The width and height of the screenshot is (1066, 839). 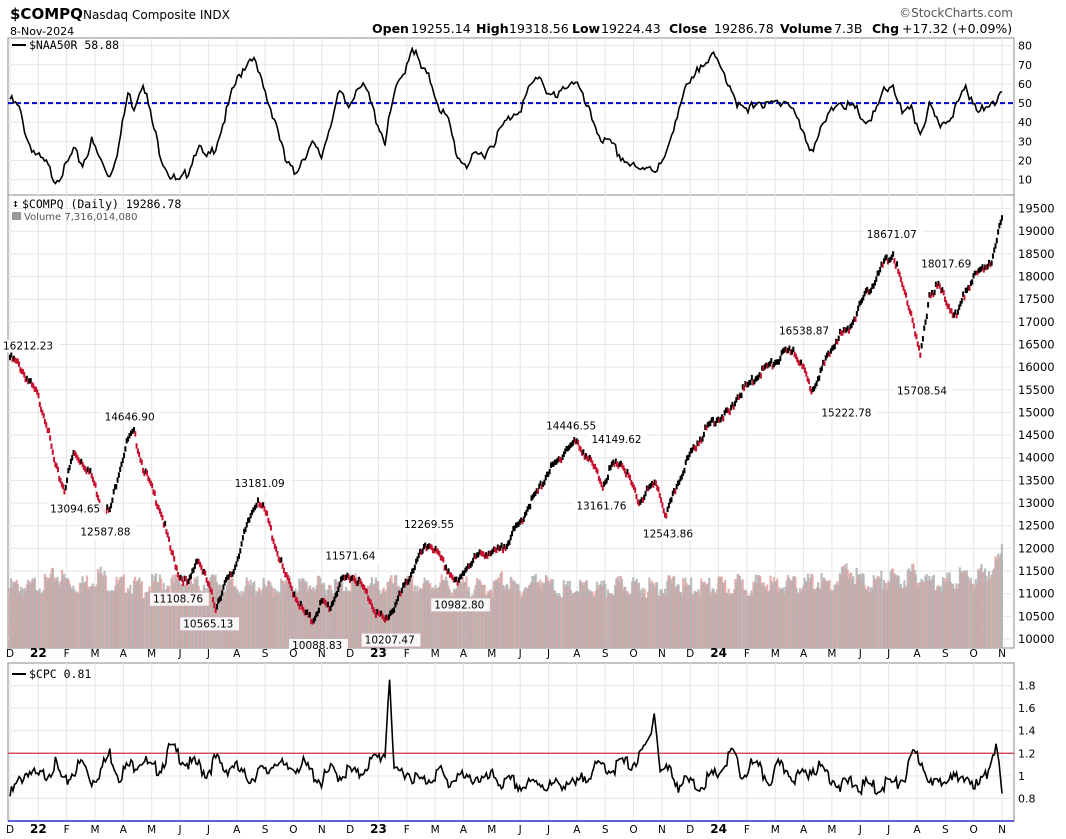 I want to click on price-annotation: 15222.78, so click(x=846, y=413).